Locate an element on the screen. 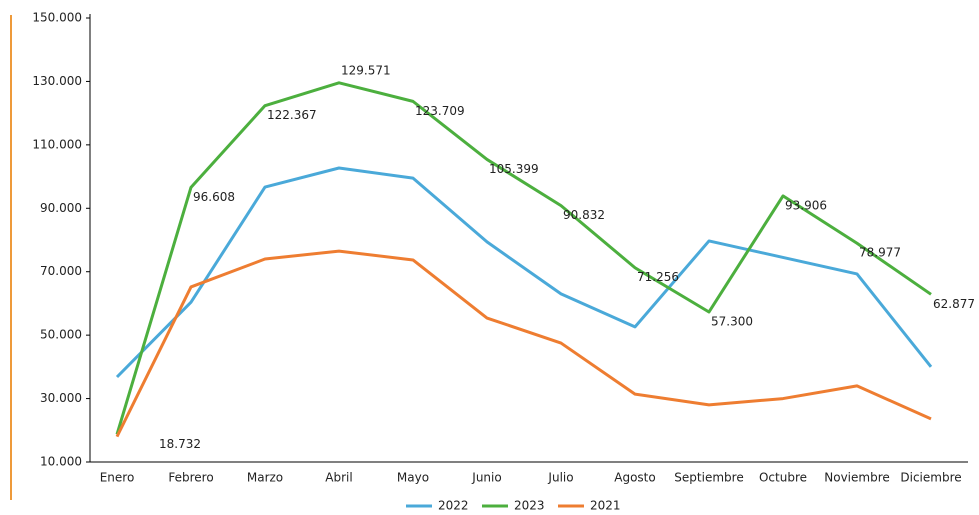 The image size is (979, 515). legend-label: 2023 is located at coordinates (529, 506).